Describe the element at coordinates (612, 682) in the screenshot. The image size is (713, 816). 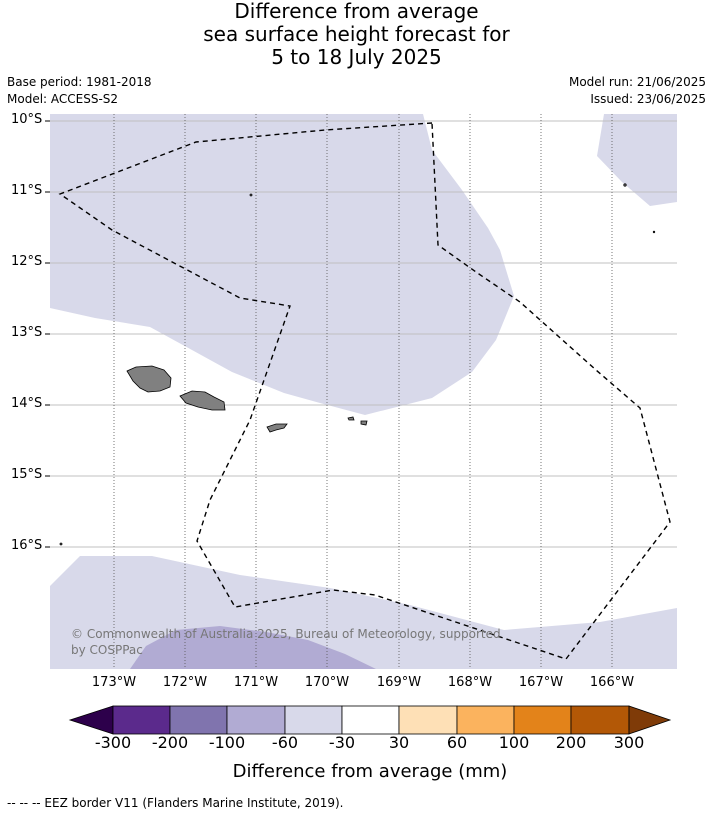
I see `lon-label-166w: 166°W` at that location.